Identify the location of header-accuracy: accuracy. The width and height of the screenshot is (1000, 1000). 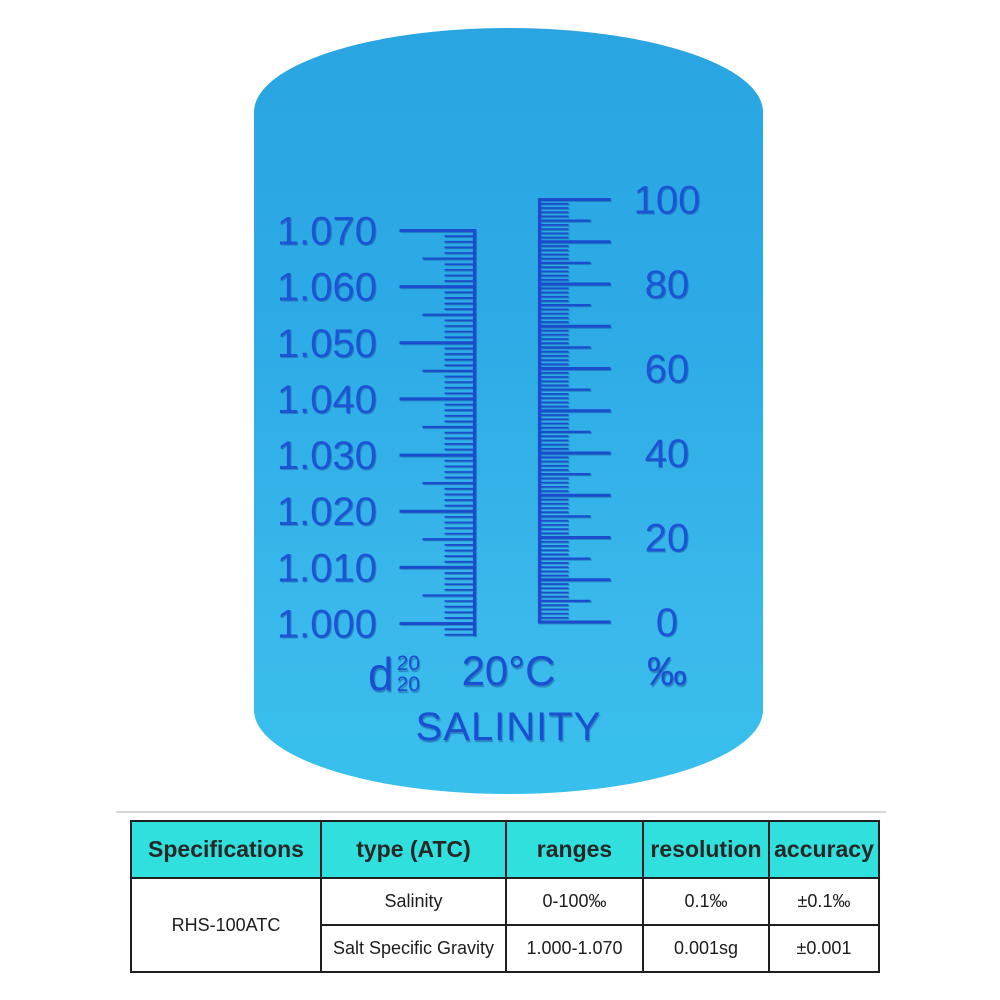
(824, 849).